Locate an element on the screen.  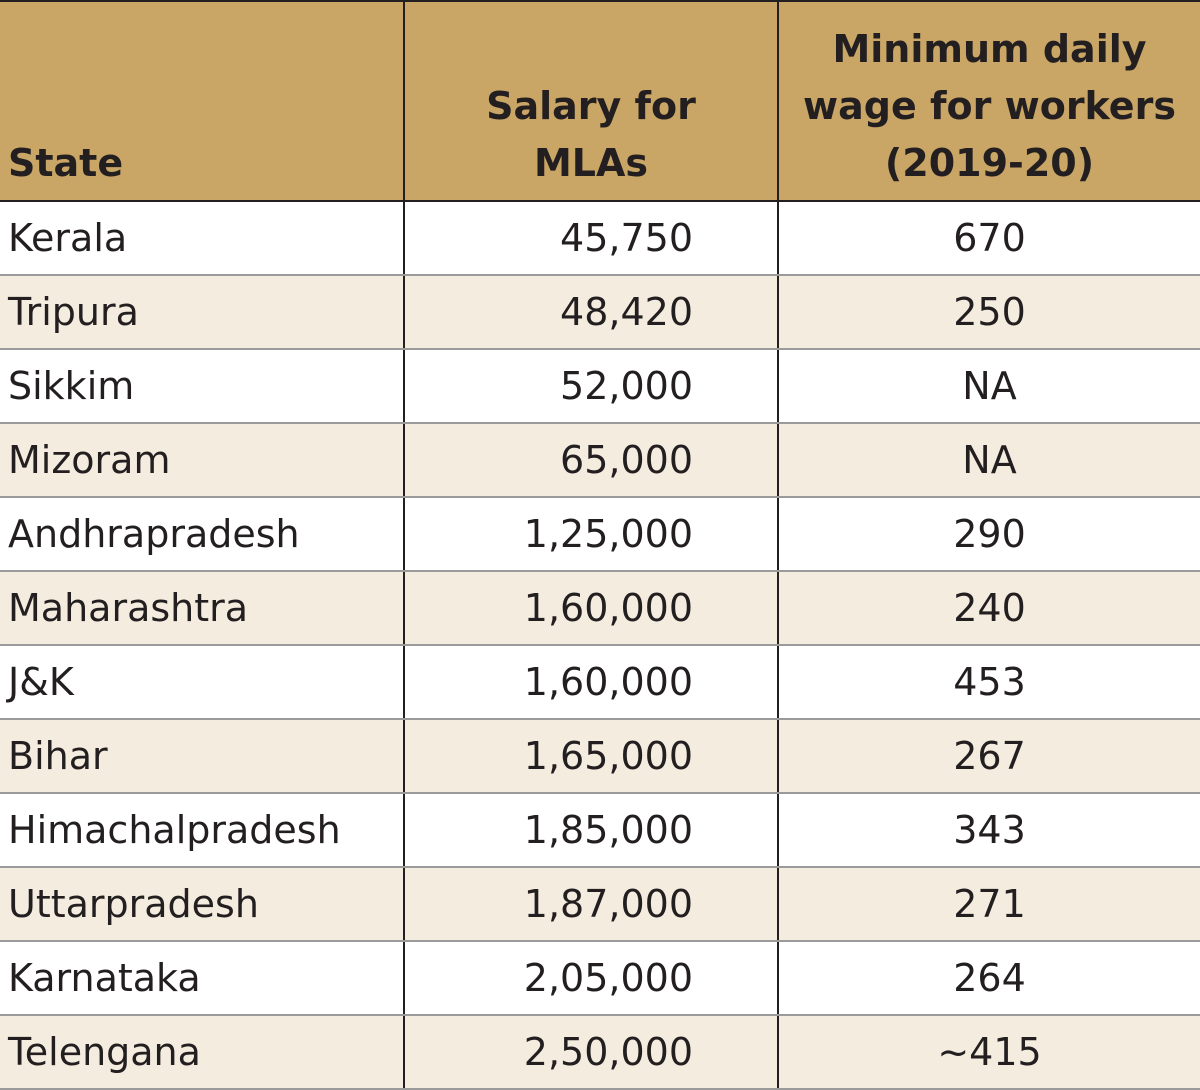
cell-wage: 343 is located at coordinates (989, 830).